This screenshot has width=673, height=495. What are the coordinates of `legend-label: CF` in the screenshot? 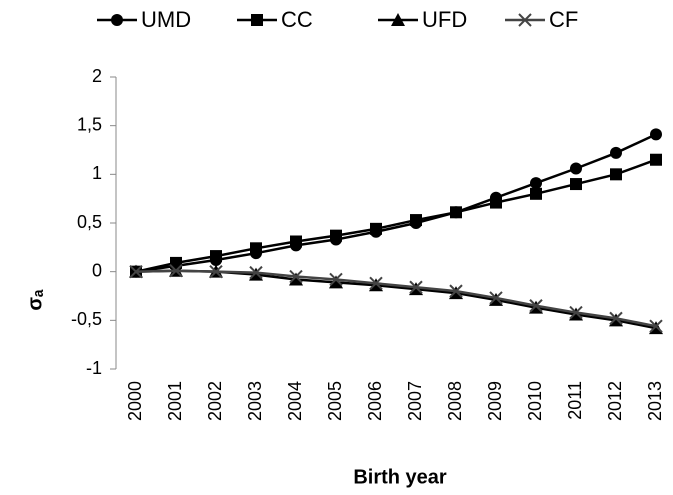 It's located at (563, 19).